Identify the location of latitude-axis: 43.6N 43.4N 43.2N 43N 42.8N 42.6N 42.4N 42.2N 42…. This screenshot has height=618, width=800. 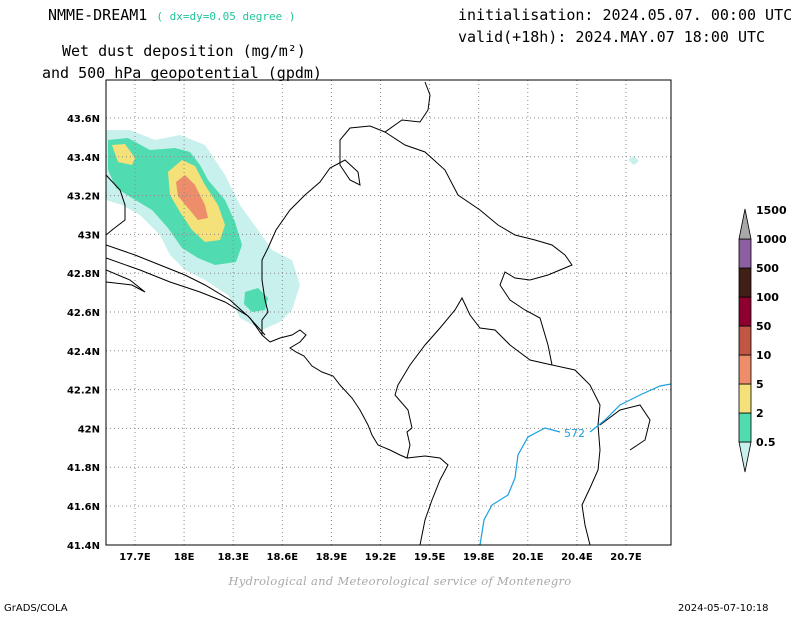
(83, 333).